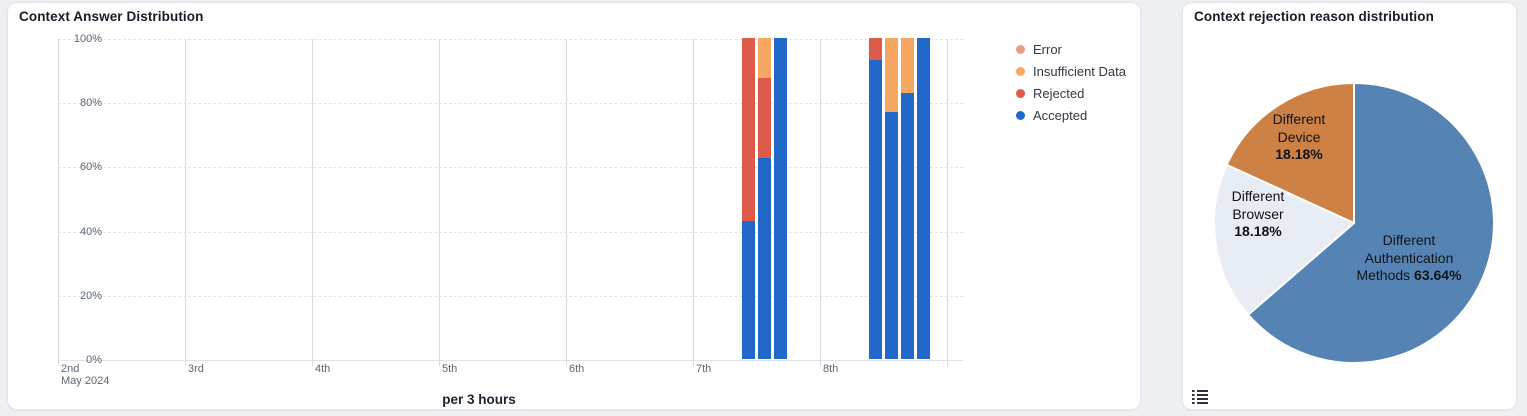 The image size is (1527, 416). I want to click on legend-item-rejected: Rejected, so click(1071, 93).